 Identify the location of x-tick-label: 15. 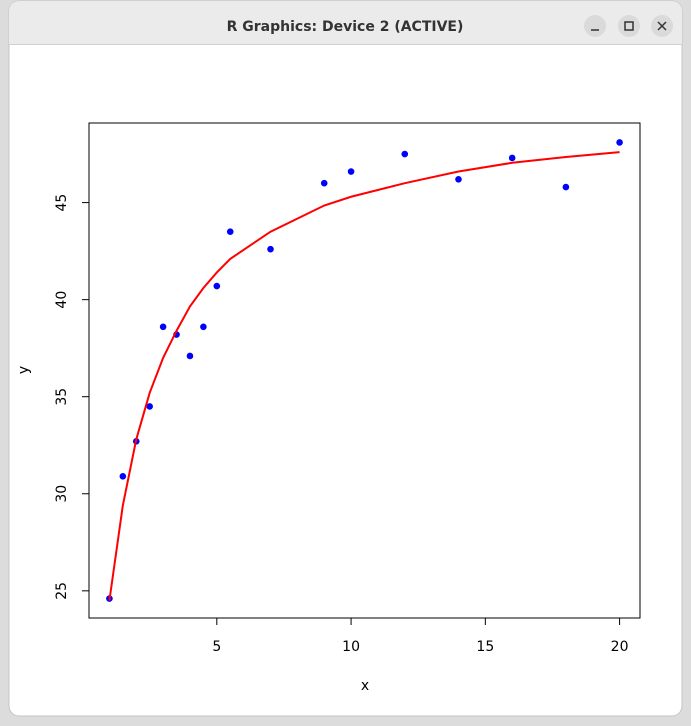
(485, 647).